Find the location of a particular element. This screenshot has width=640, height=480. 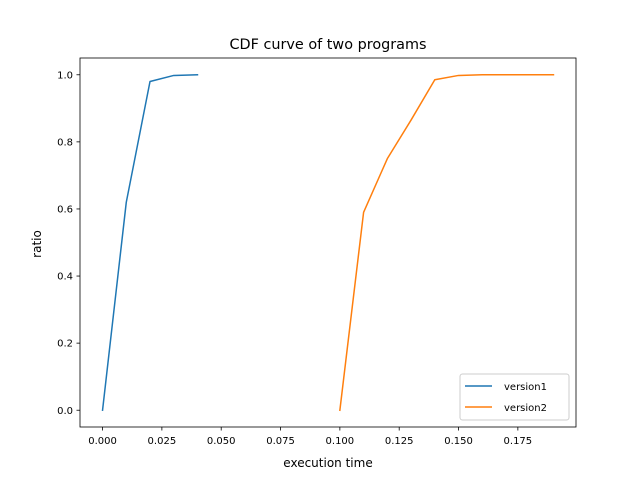

y-tick-label: 0.2 is located at coordinates (65, 344).